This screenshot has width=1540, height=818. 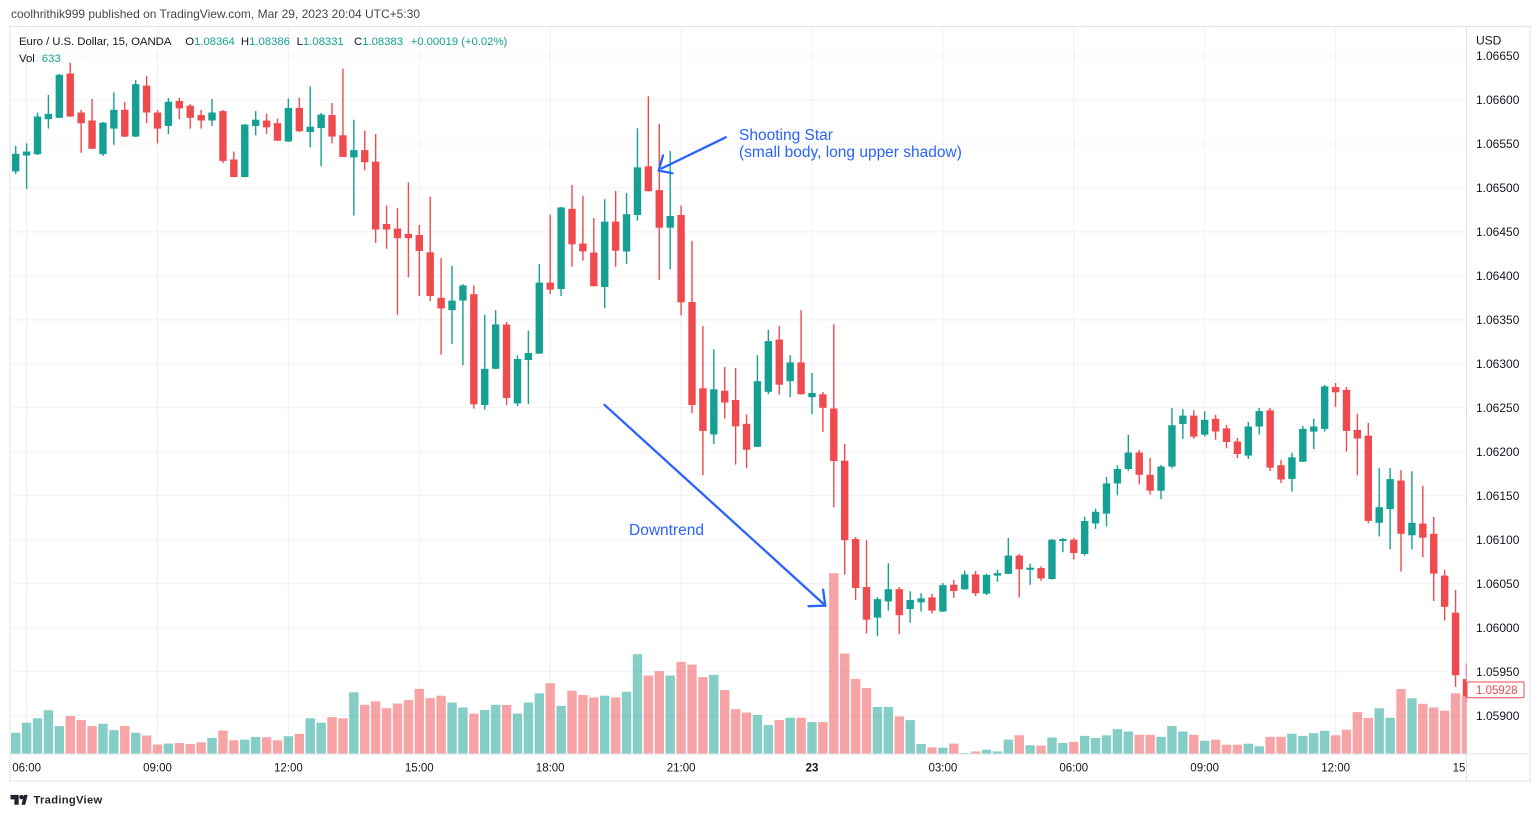 I want to click on svg-text: 1.06450, so click(x=1498, y=232).